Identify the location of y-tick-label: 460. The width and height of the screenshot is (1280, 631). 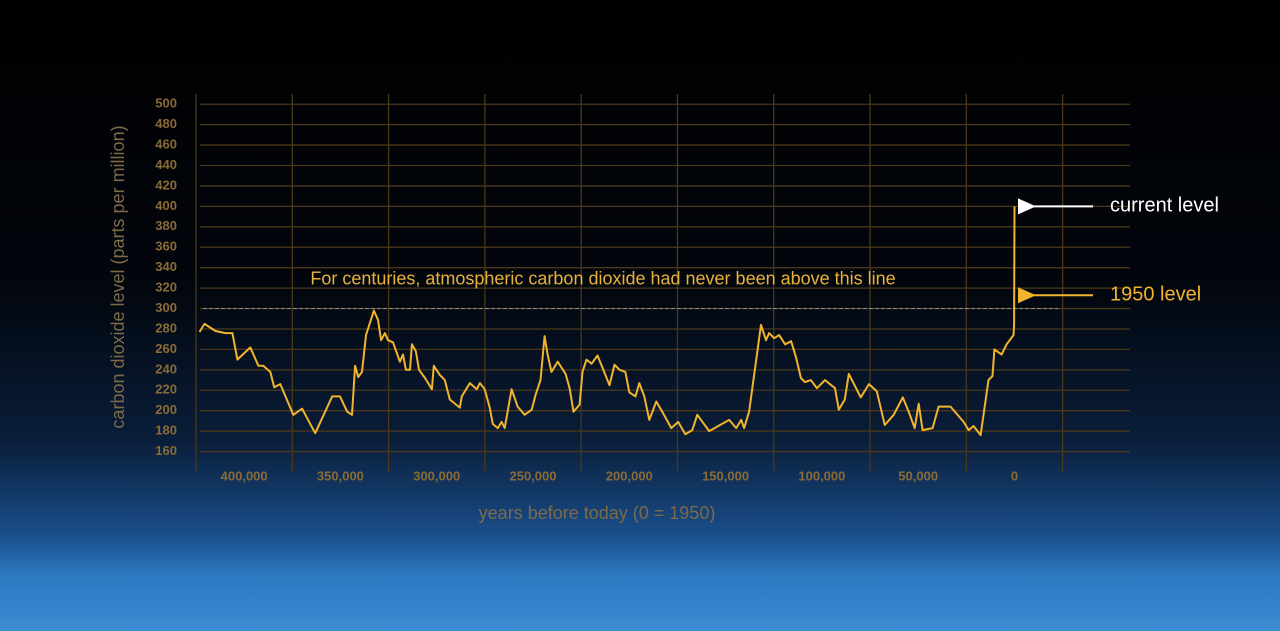
(166, 144).